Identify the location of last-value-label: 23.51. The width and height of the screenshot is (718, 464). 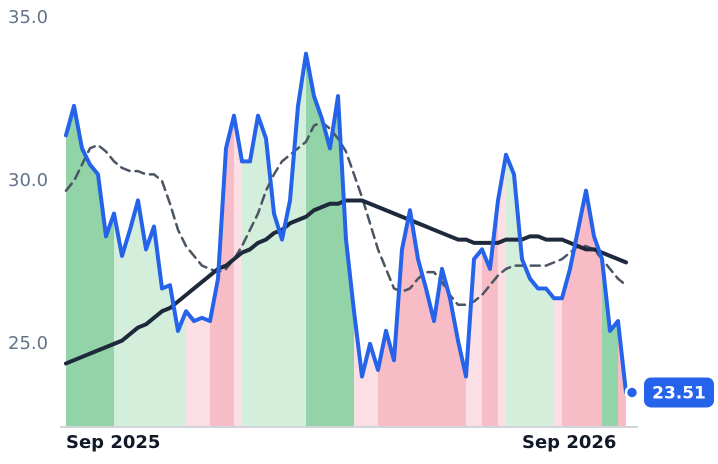
(679, 393).